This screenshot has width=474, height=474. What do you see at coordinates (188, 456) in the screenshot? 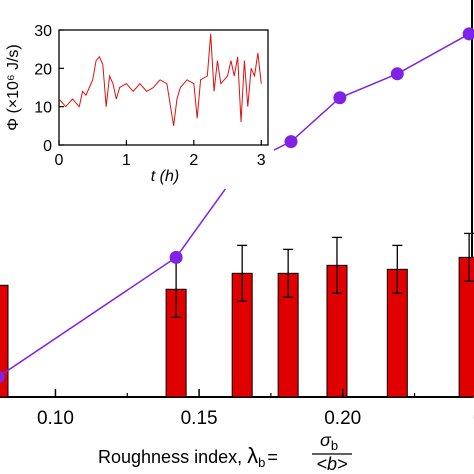
I see `x-axis-title: Roughness index, λb =` at bounding box center [188, 456].